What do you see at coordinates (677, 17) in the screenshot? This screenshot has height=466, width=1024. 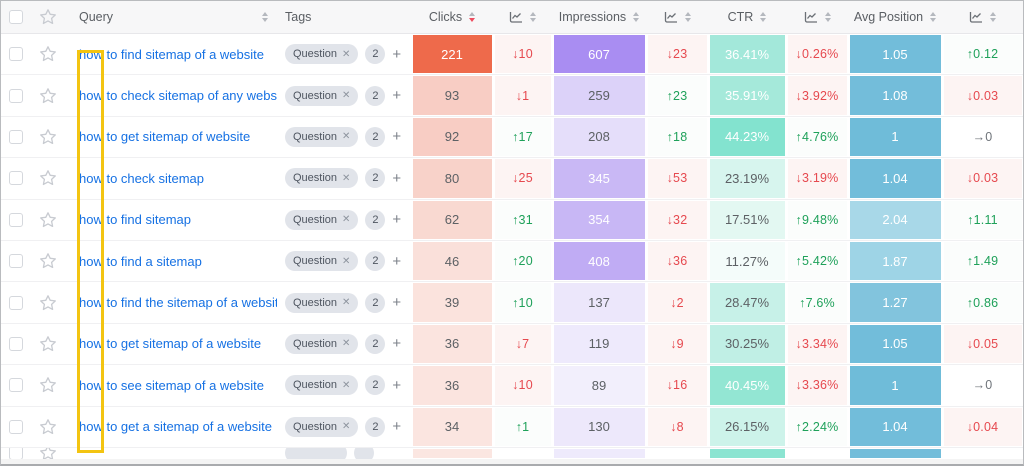 I see `column-header-impressions-trend` at bounding box center [677, 17].